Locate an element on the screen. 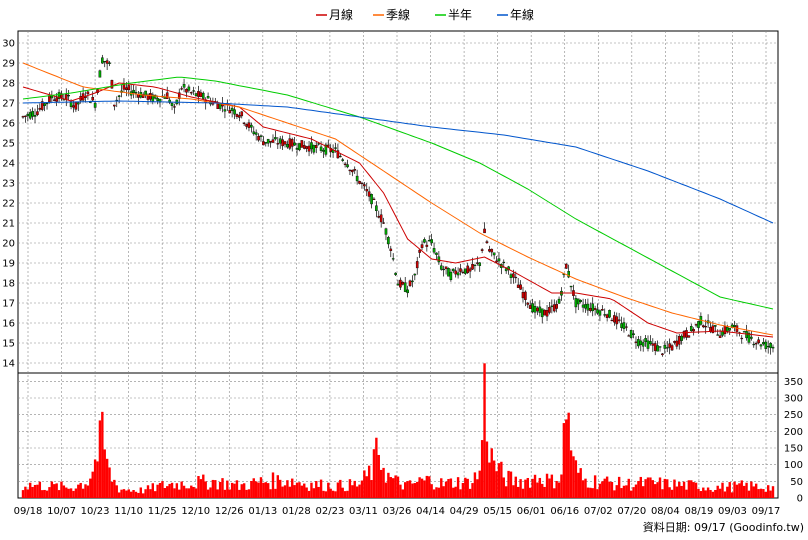 The width and height of the screenshot is (808, 540). date-tick-label: 07/02 is located at coordinates (598, 511).